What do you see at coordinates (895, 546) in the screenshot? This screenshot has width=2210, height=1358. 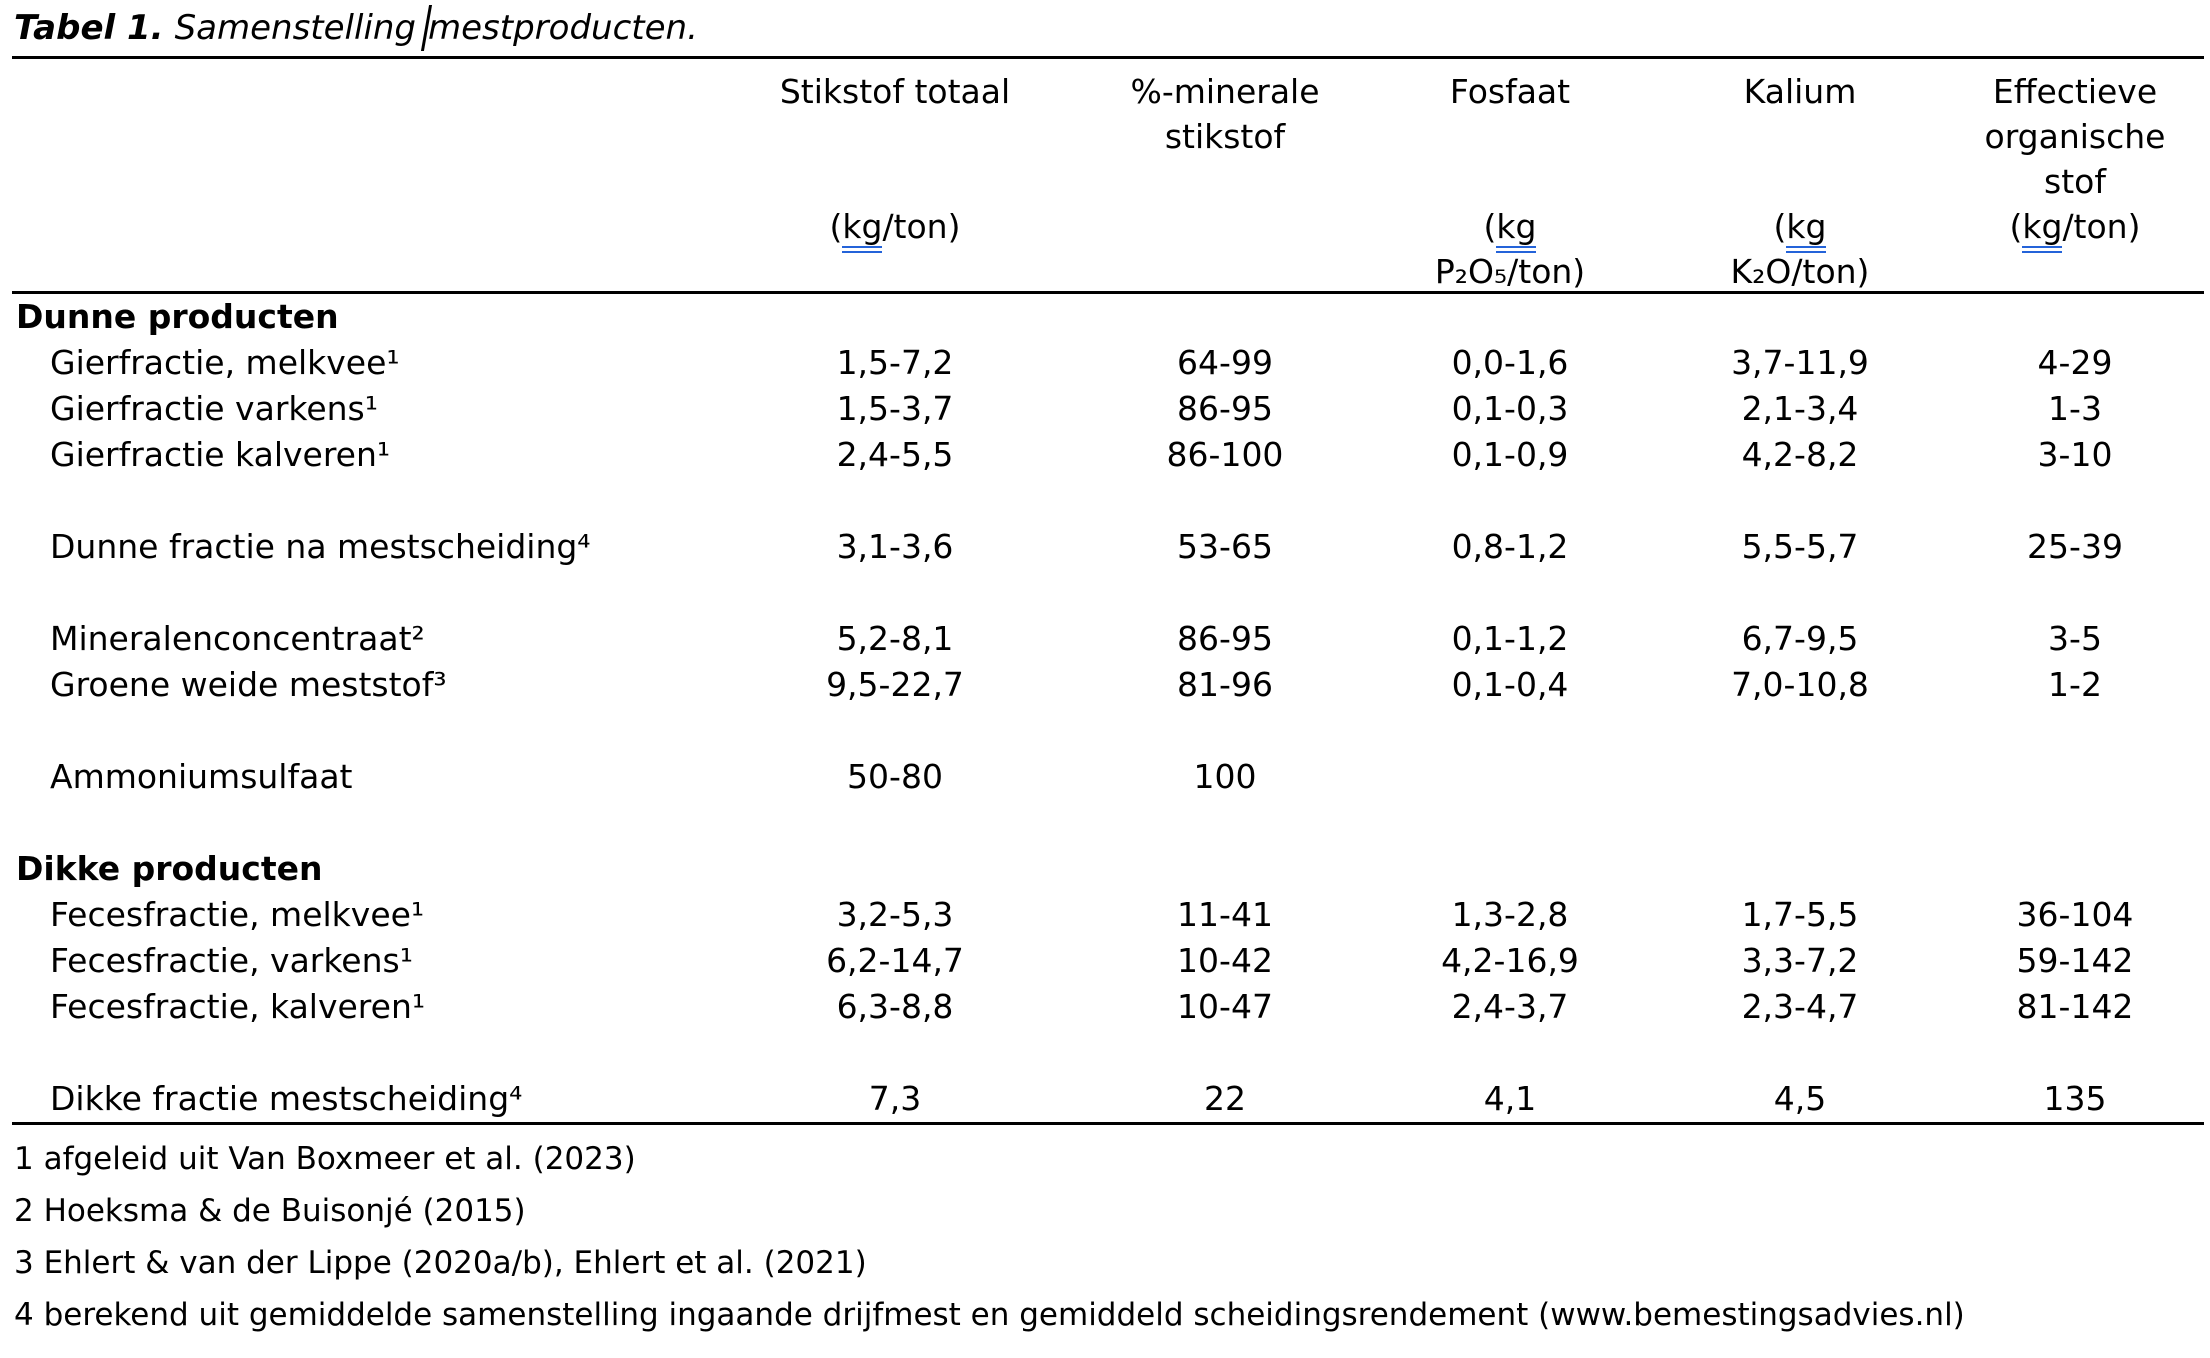 I see `cell-stikstof-totaal: 3,1-3,6` at bounding box center [895, 546].